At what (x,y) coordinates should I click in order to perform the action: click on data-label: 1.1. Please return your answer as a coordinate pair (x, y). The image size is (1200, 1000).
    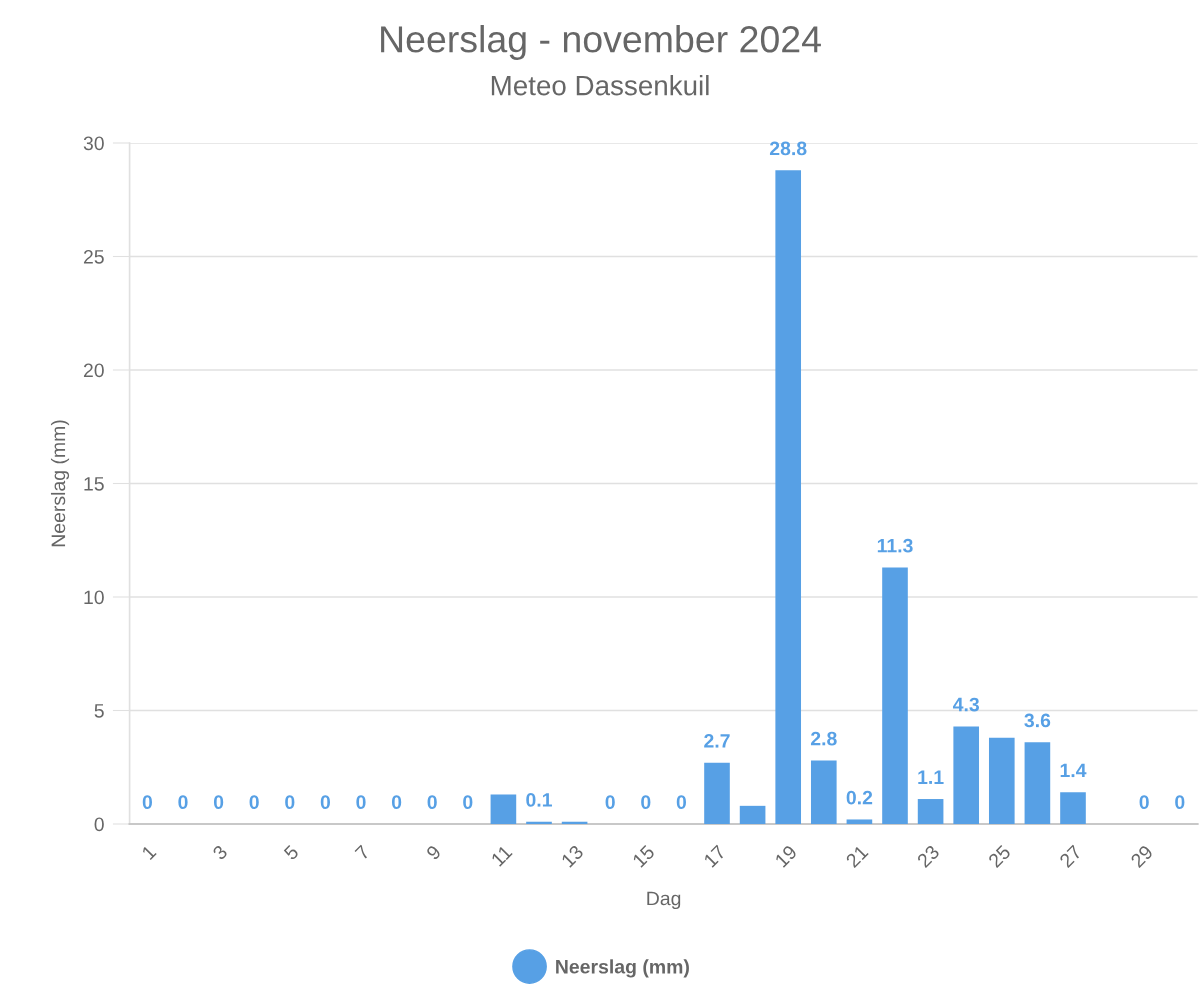
    Looking at the image, I should click on (931, 777).